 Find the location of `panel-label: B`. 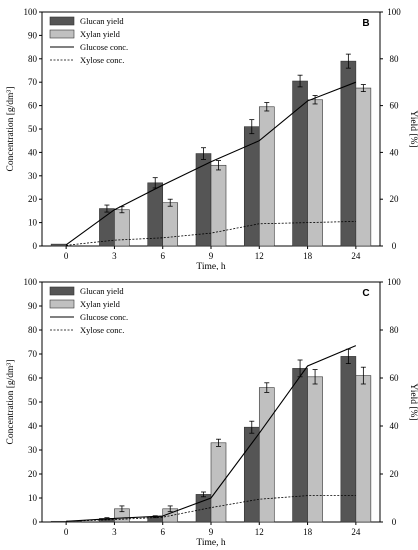

panel-label: B is located at coordinates (365, 23).